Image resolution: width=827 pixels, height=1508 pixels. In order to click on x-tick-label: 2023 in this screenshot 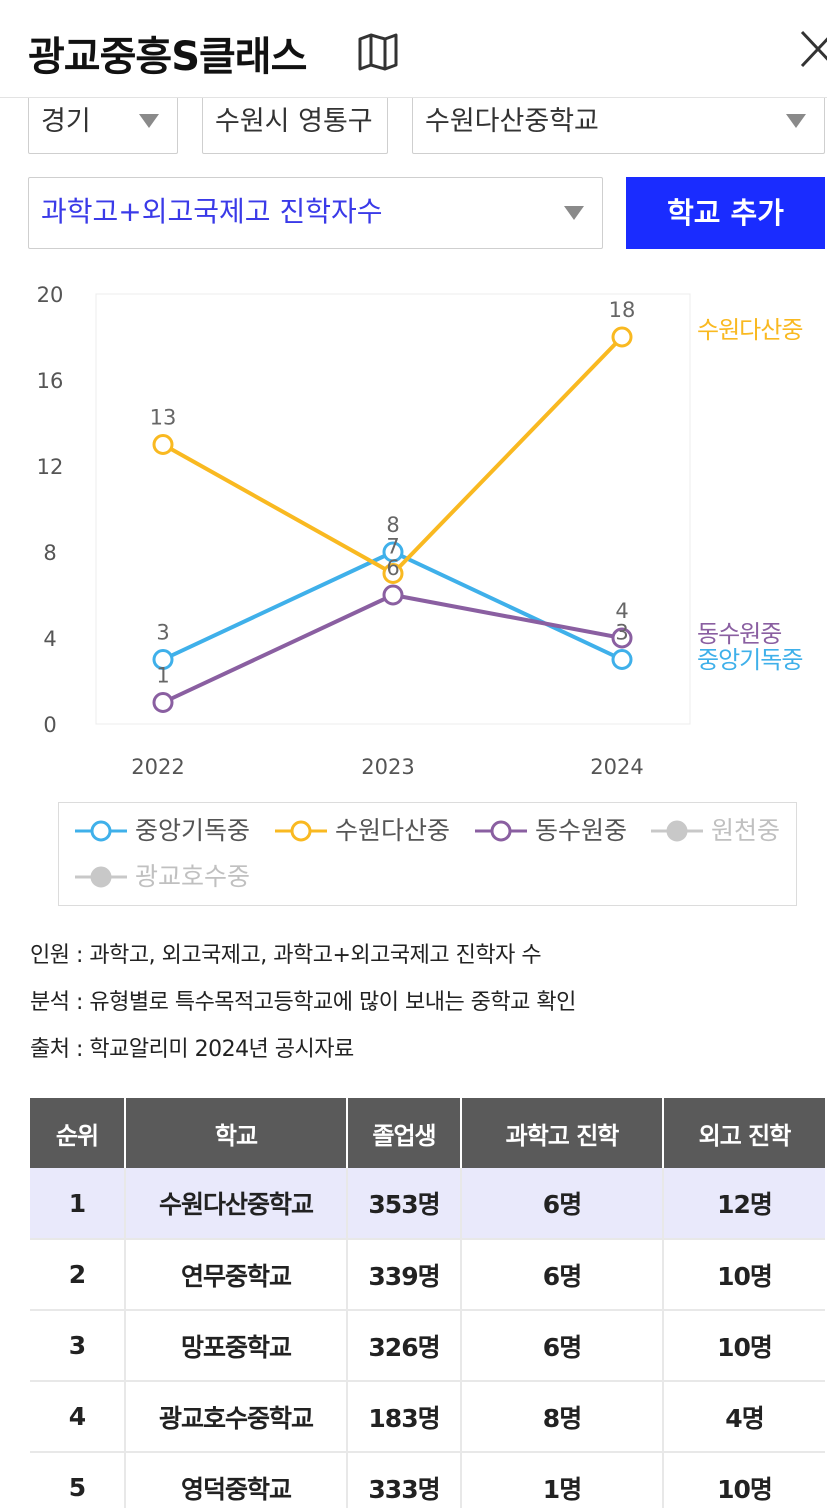, I will do `click(387, 767)`.